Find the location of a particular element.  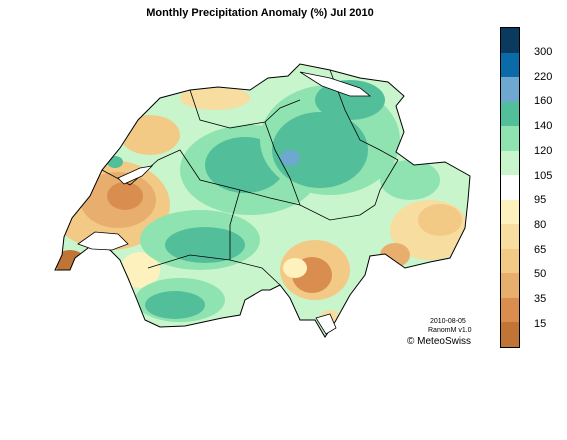

credit-agency: © MeteoSwiss is located at coordinates (439, 341).